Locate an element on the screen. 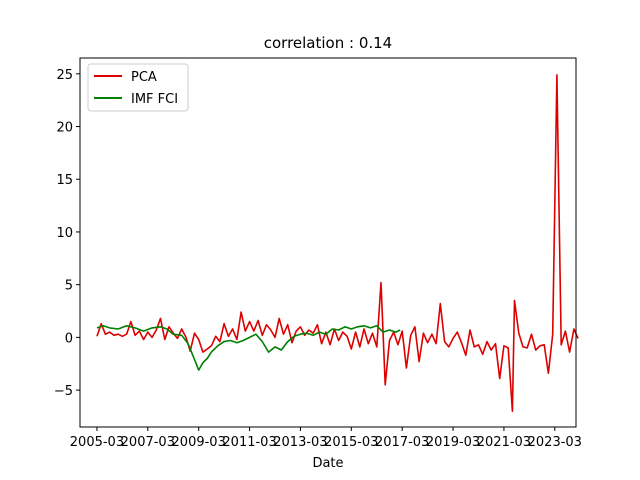  x-tick-label: 2023-03 is located at coordinates (555, 442).